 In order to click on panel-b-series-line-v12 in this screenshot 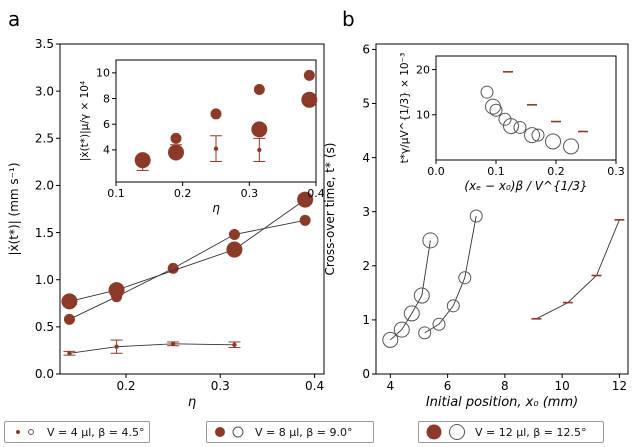, I will do `click(410, 290)`.